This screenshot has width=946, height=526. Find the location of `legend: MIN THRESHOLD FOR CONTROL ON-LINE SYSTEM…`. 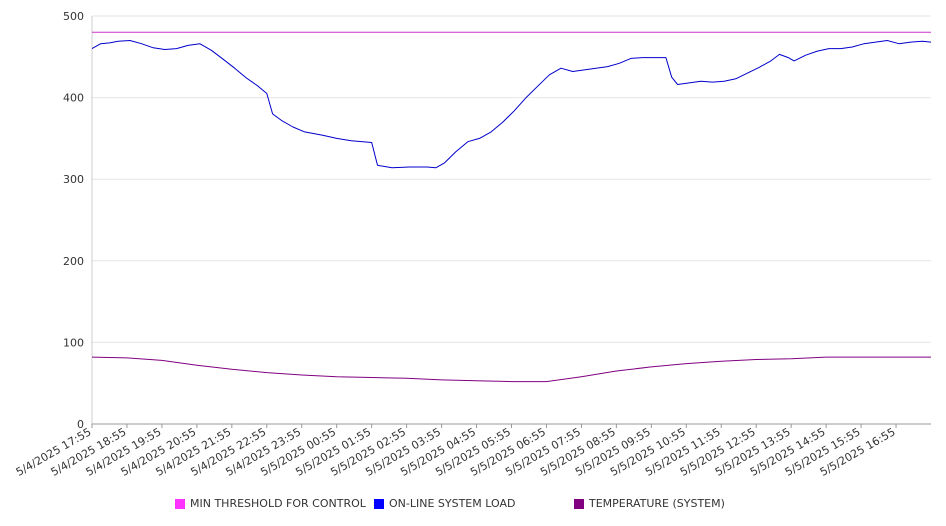

legend: MIN THRESHOLD FOR CONTROL ON-LINE SYSTEM… is located at coordinates (473, 506).